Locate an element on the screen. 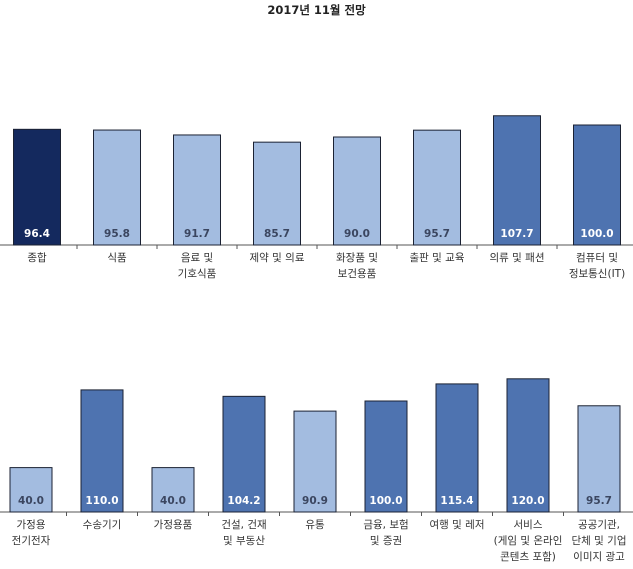 This screenshot has width=633, height=569. data-label: 107.7 is located at coordinates (516, 234).